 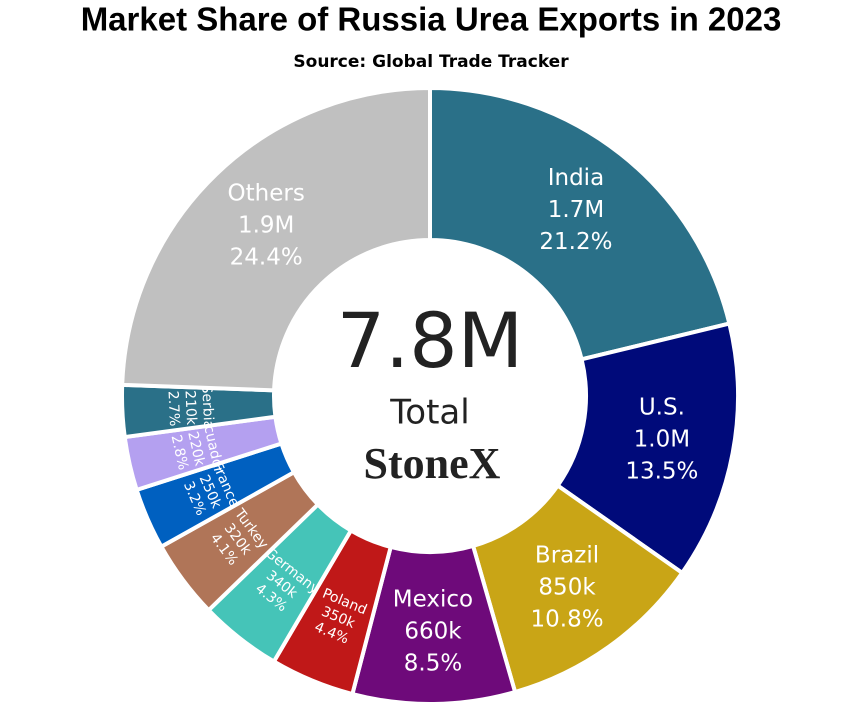 I want to click on slice-label: Brazil 850k 10.8%, so click(x=566, y=588).